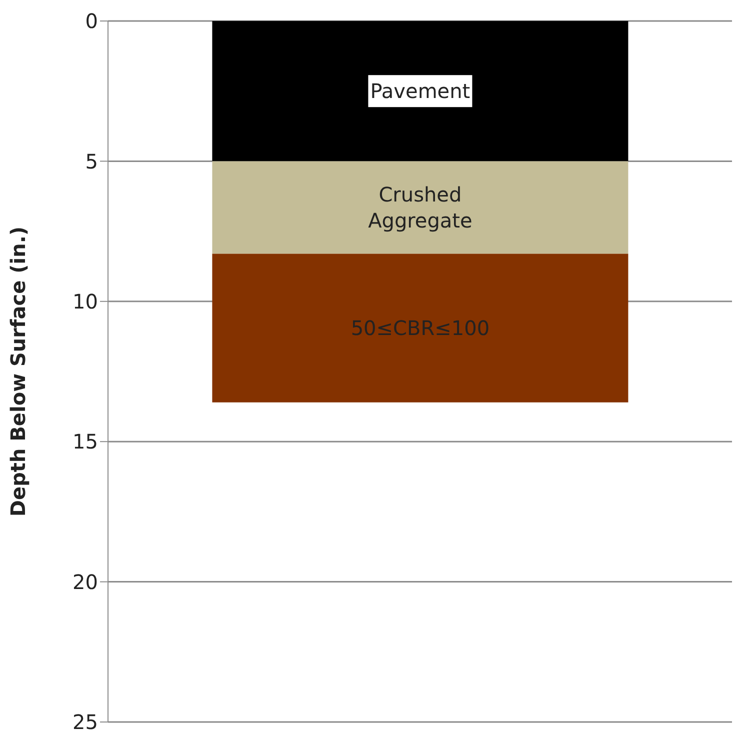  I want to click on y-tick-label: 0, so click(91, 21).